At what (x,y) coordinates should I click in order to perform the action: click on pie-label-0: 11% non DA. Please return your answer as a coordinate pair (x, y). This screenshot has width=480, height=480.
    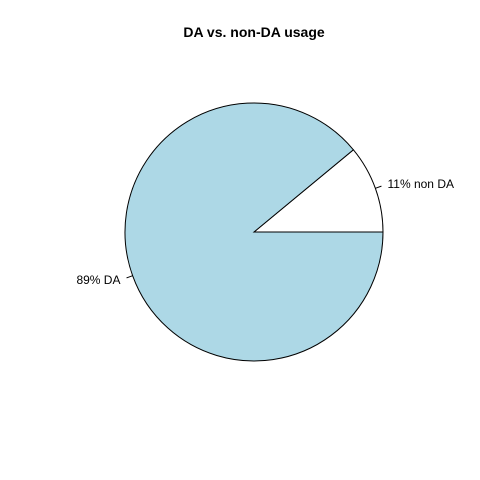
    Looking at the image, I should click on (421, 184).